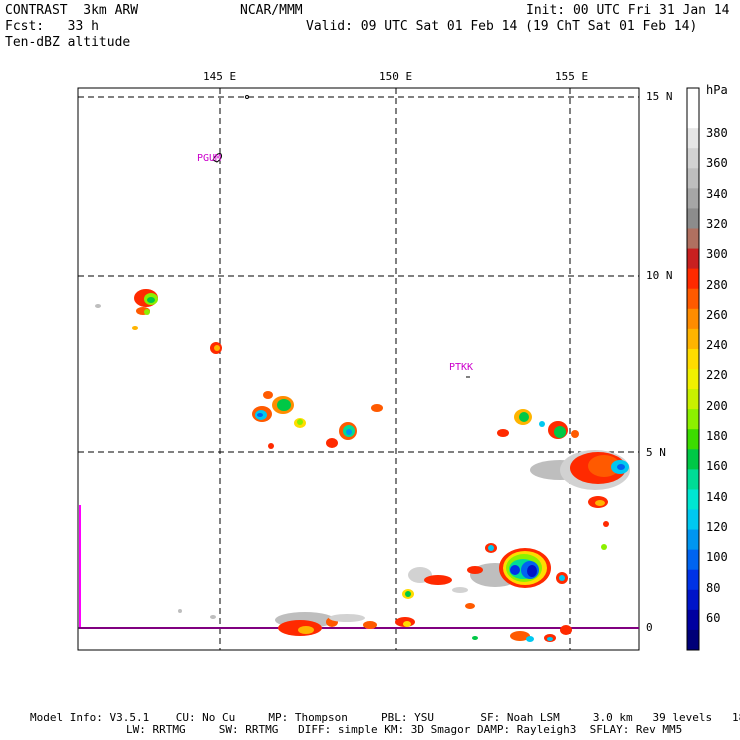 The width and height of the screenshot is (740, 740). I want to click on lat-label-0: 0, so click(649, 627).